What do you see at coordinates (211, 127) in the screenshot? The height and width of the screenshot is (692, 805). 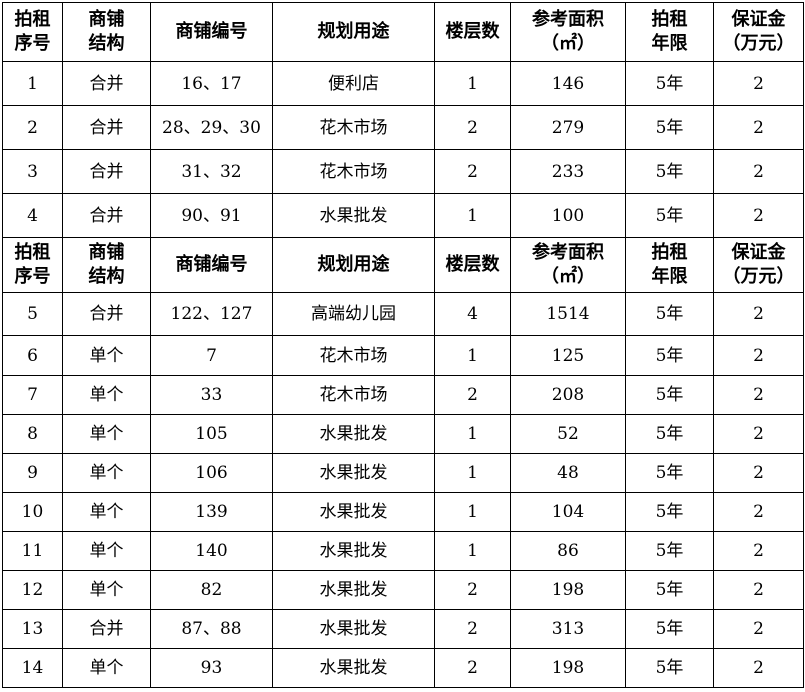 I see `cell-shop-ids: 28、29、30` at bounding box center [211, 127].